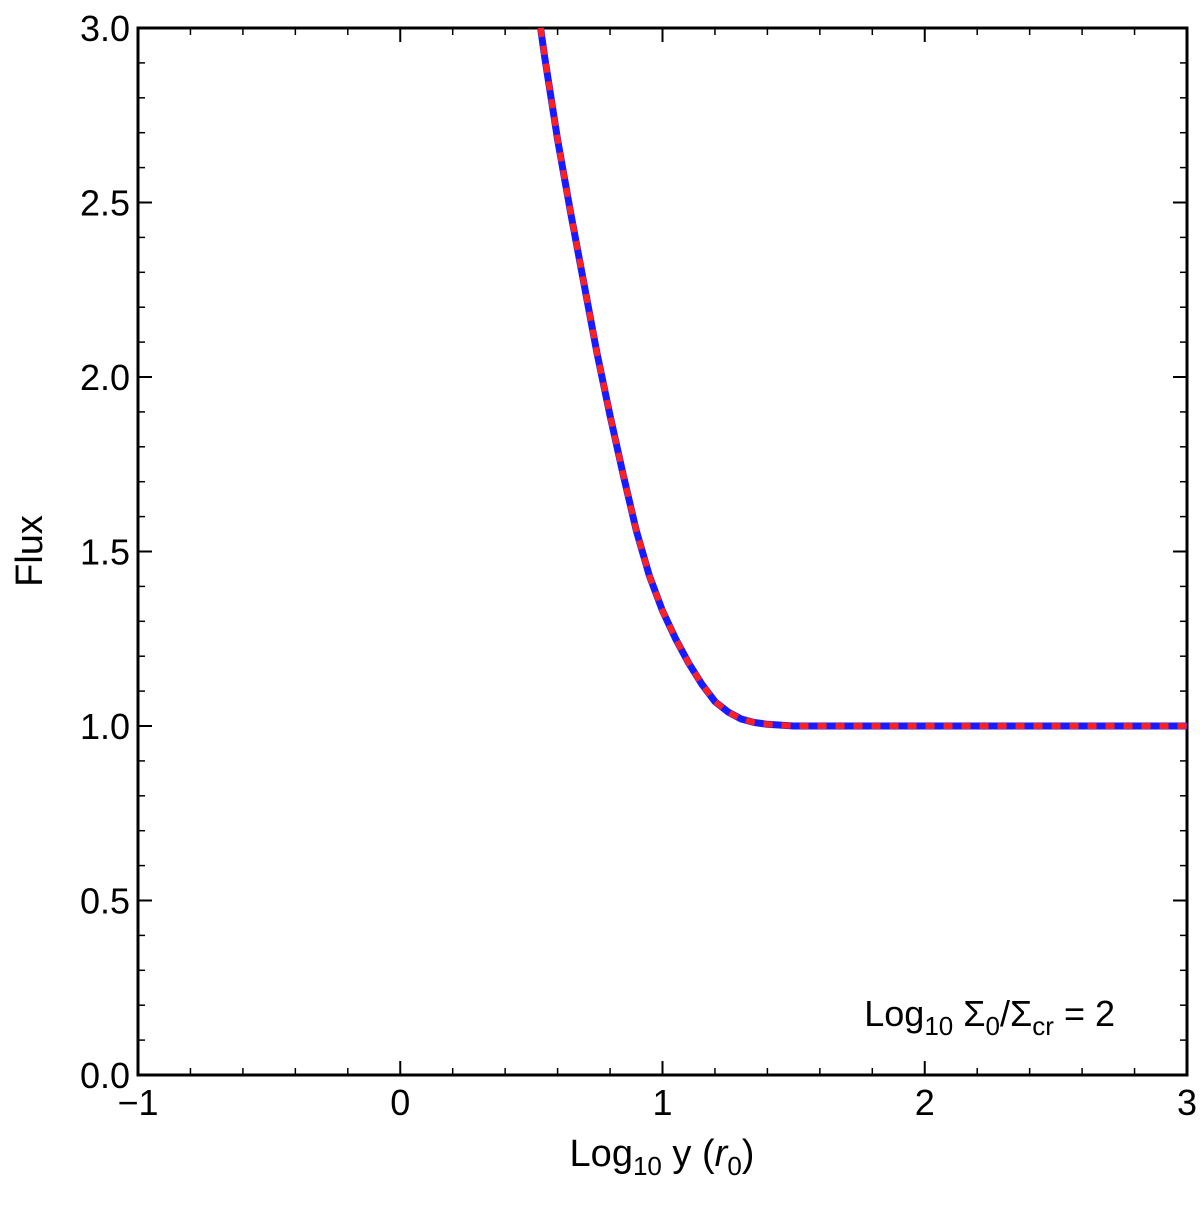 The width and height of the screenshot is (1200, 1210). What do you see at coordinates (925, 1102) in the screenshot?
I see `x-tick-label: 2` at bounding box center [925, 1102].